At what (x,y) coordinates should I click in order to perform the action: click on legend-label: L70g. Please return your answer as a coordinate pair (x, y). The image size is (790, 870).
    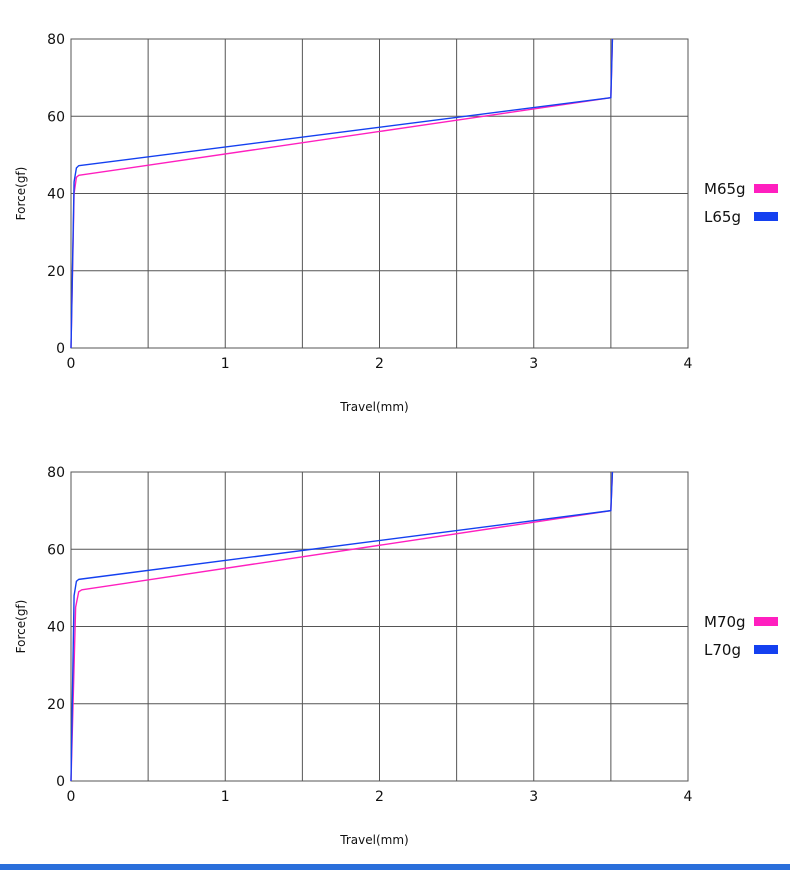
    Looking at the image, I should click on (722, 650).